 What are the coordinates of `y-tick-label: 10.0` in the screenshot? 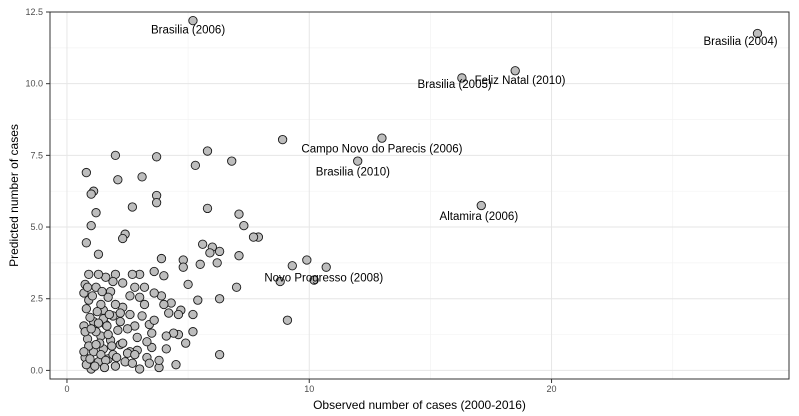 It's located at (34, 84).